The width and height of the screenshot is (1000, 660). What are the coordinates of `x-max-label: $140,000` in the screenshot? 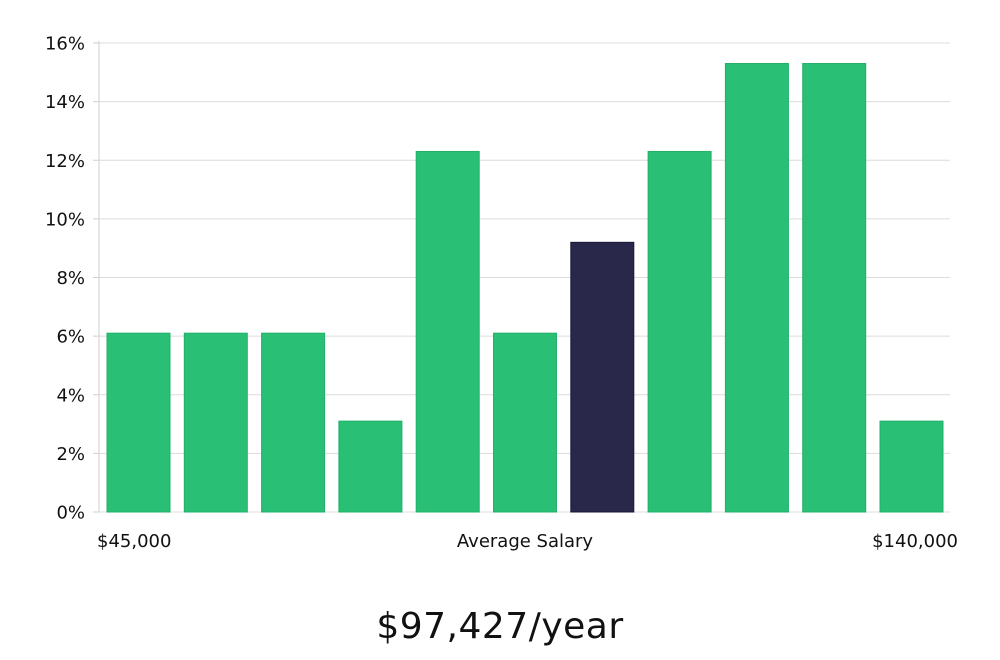 It's located at (915, 541).